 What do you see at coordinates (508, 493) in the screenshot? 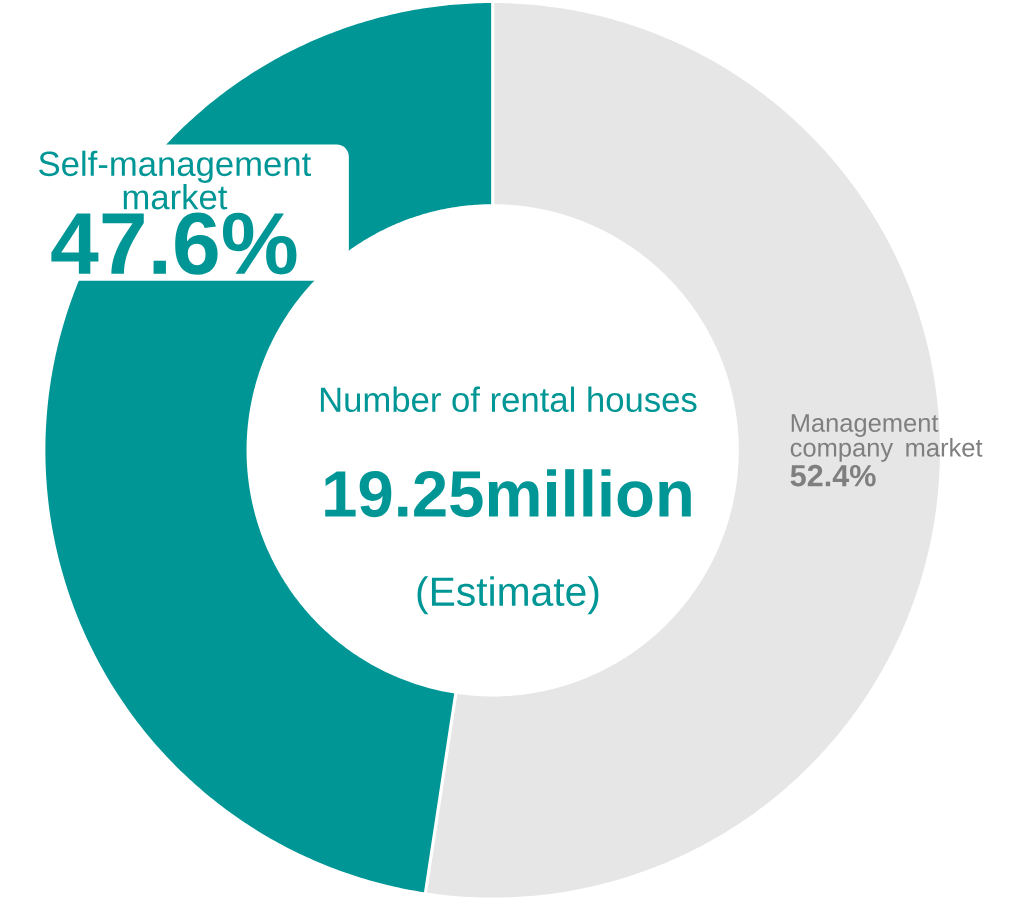
I see `text: 19.25million` at bounding box center [508, 493].